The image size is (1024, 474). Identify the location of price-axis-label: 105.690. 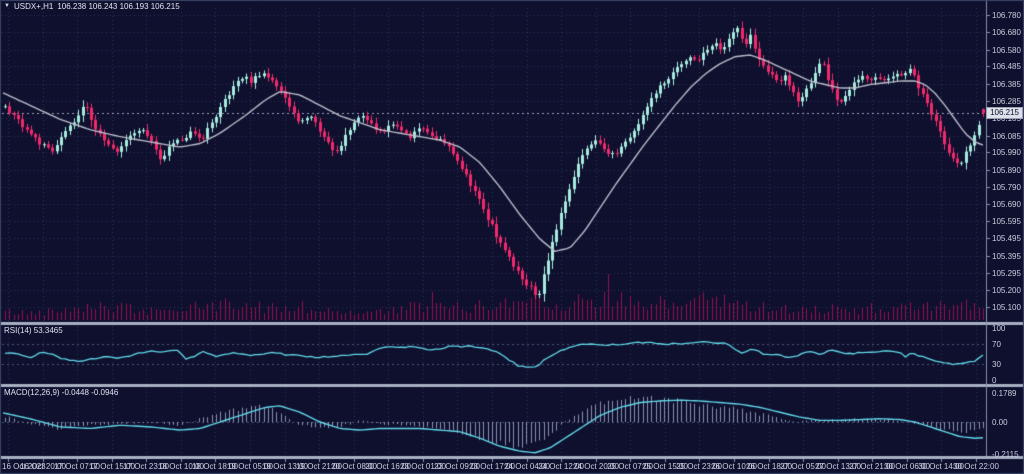
(1006, 204).